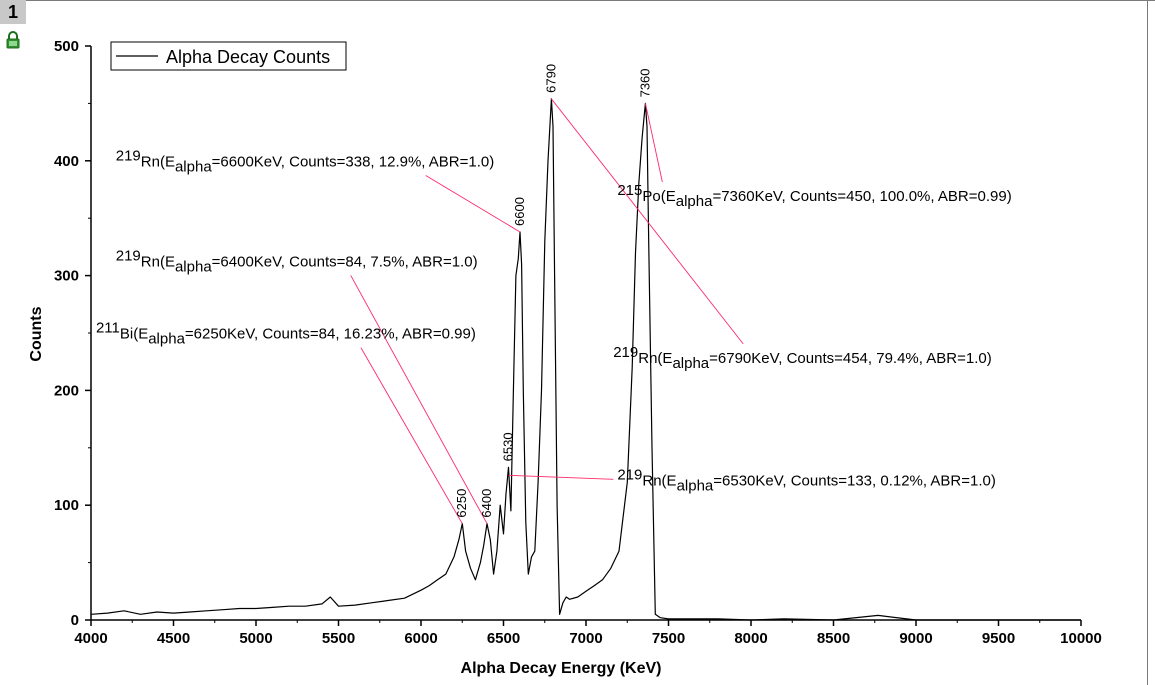  I want to click on x-tick-label: 7000, so click(585, 638).